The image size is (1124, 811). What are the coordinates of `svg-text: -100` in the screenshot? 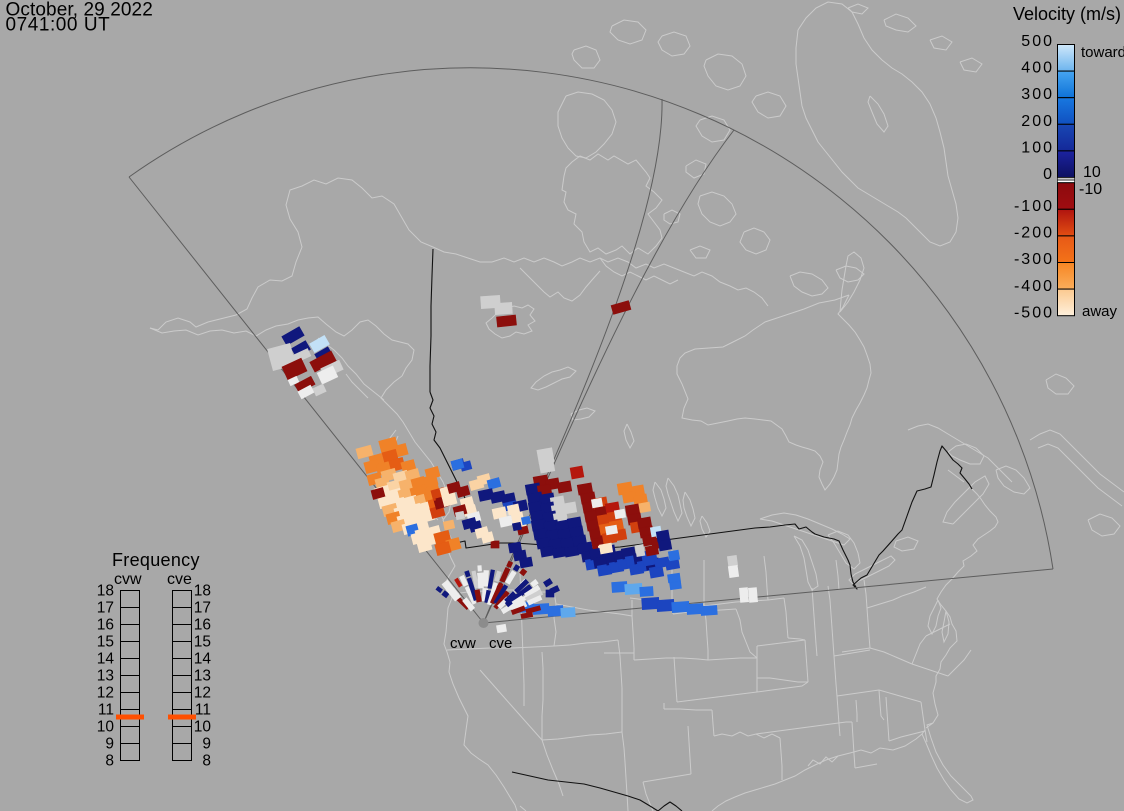 It's located at (1034, 206).